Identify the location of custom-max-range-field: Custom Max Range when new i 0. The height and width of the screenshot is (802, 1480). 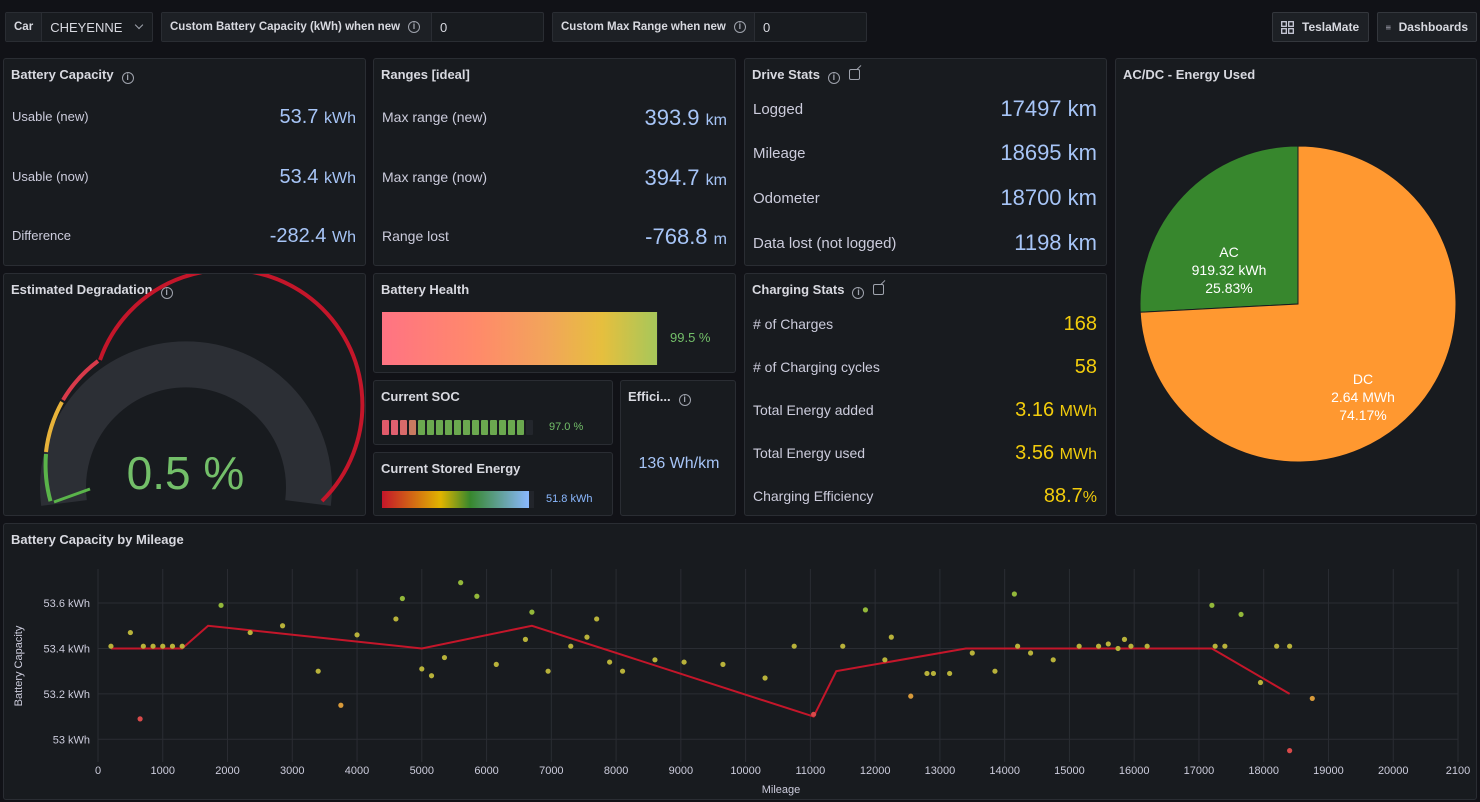
(709, 27).